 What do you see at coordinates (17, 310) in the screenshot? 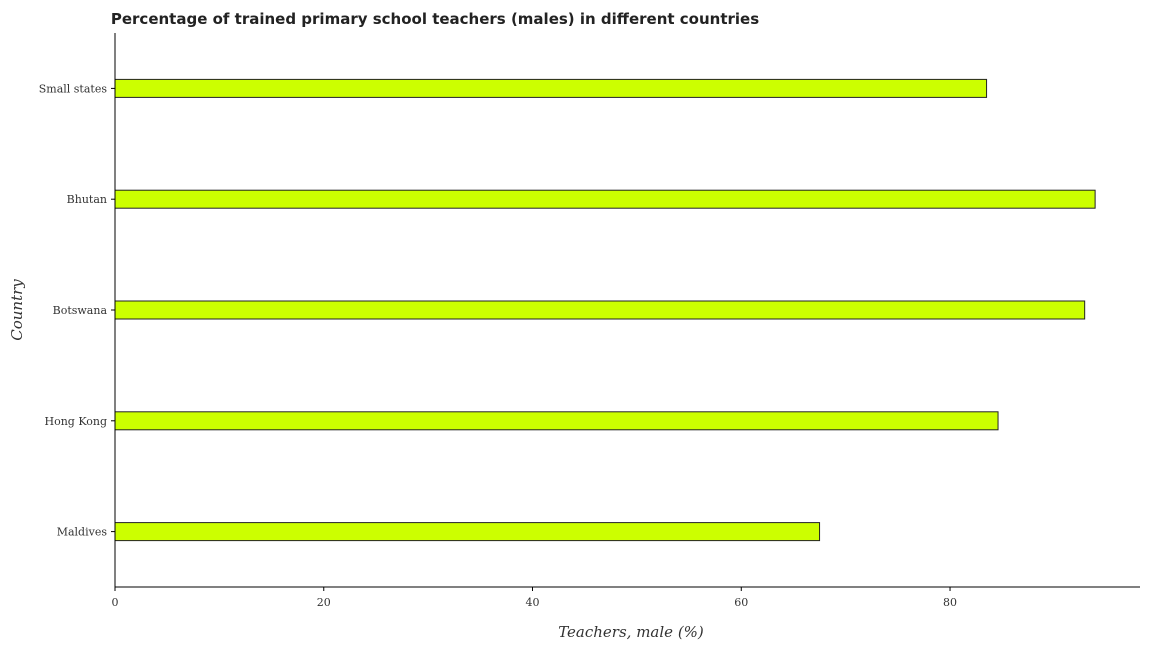
I see `y-axis-label: Country` at bounding box center [17, 310].